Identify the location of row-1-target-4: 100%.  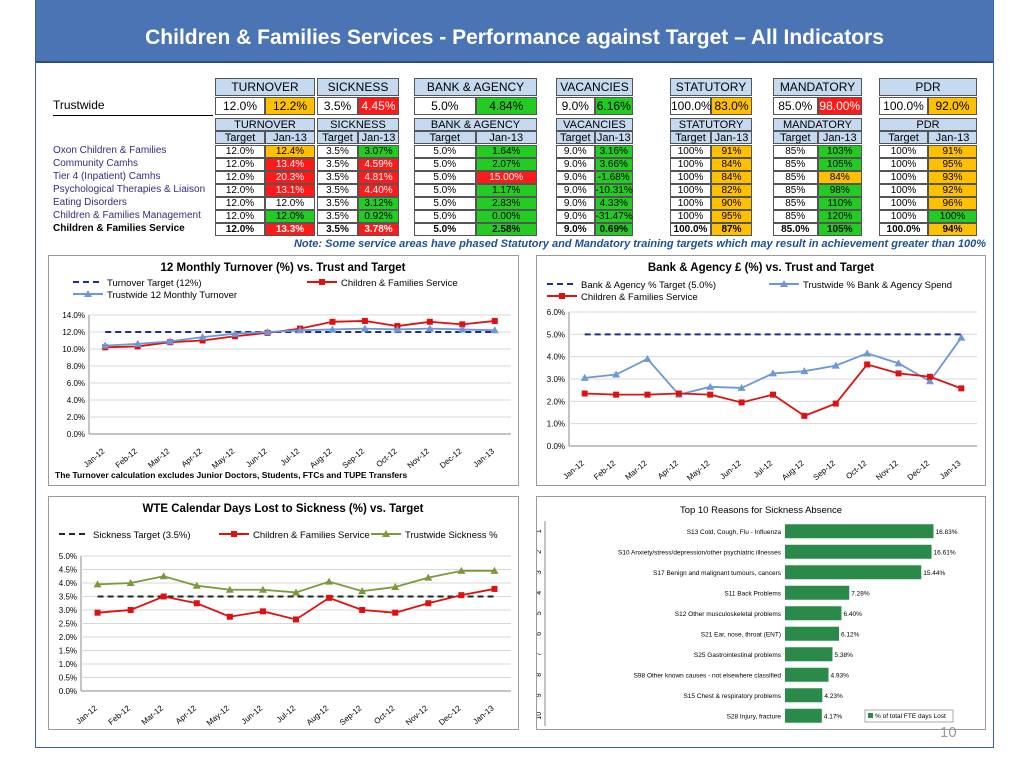
(690, 164).